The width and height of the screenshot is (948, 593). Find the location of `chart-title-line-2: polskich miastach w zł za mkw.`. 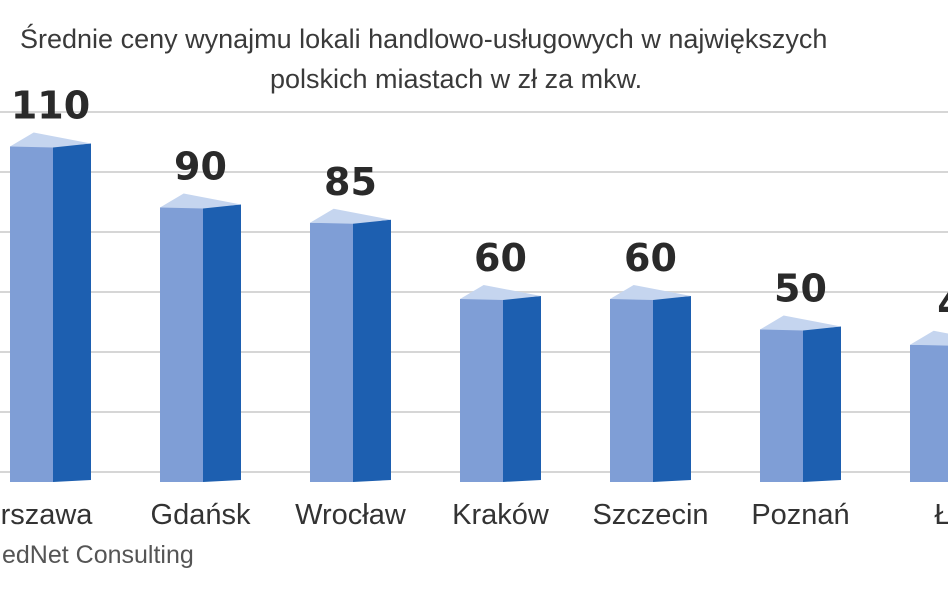

chart-title-line-2: polskich miastach w zł za mkw. is located at coordinates (456, 79).